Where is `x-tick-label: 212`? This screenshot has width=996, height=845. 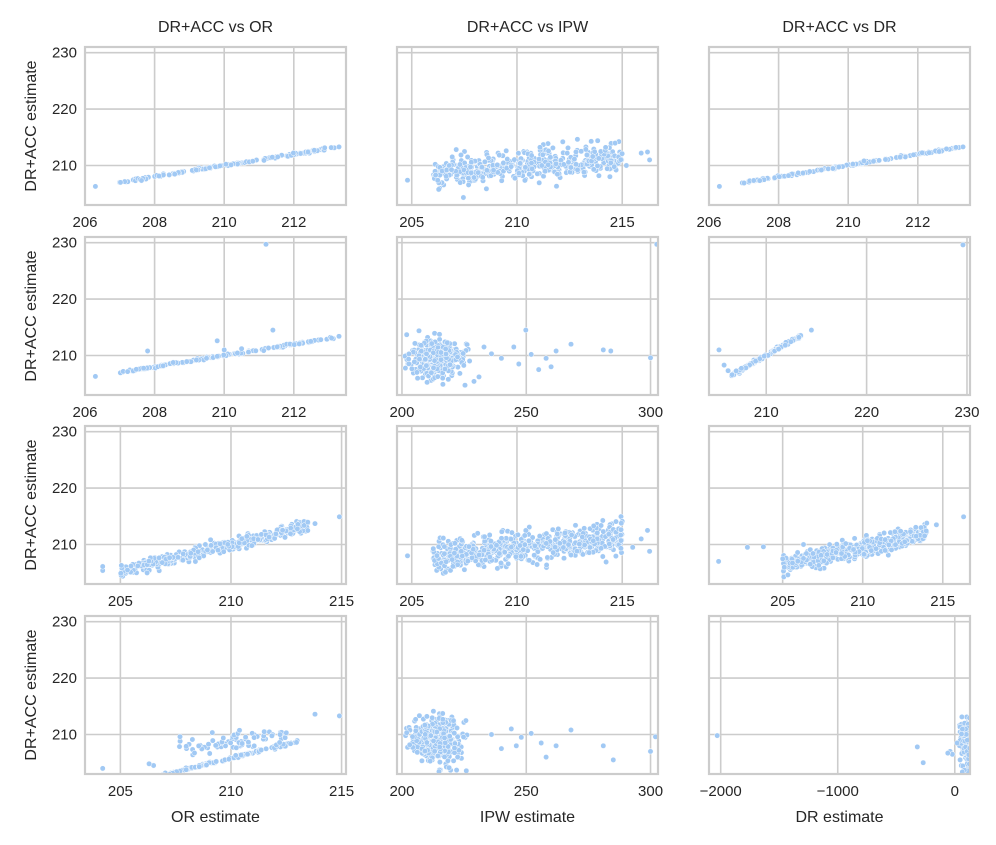
x-tick-label: 212 is located at coordinates (293, 412).